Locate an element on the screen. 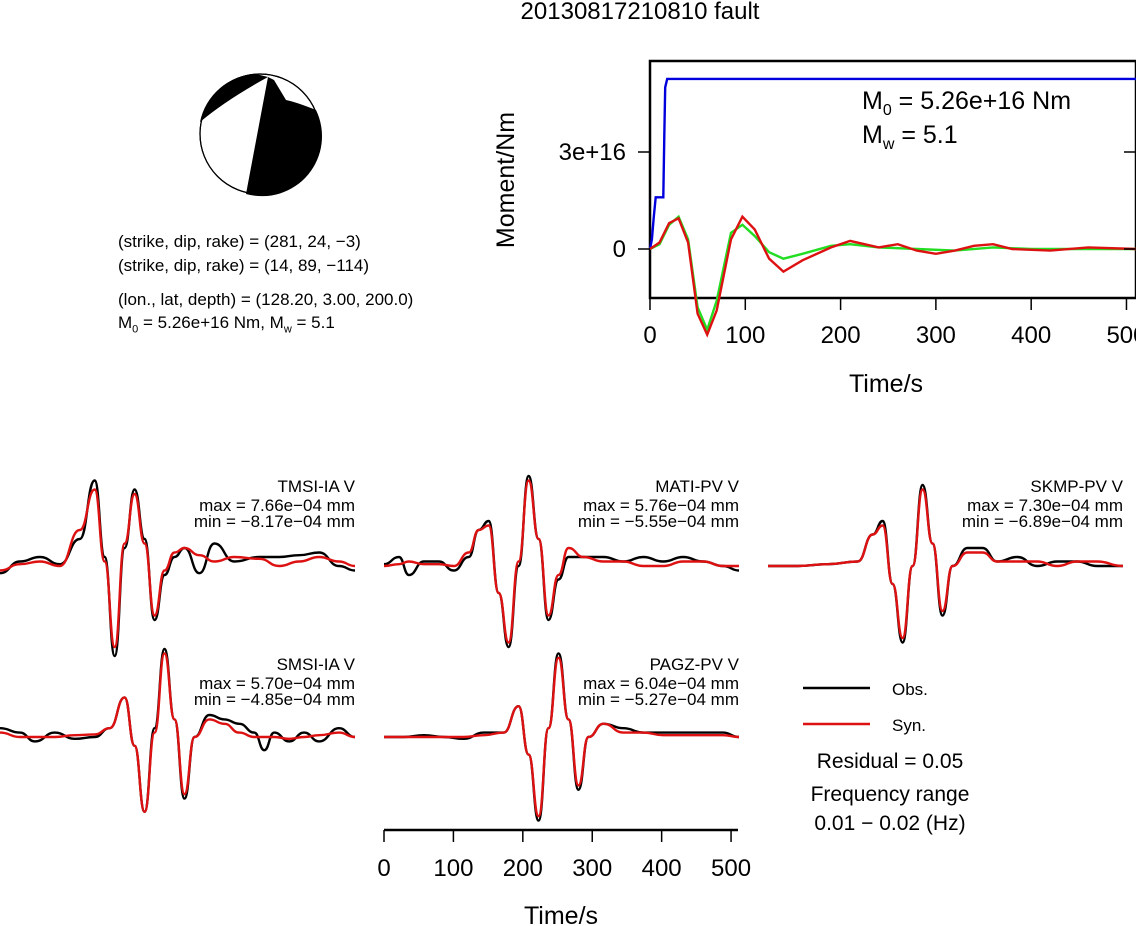  station-name: SKMP-PV V is located at coordinates (1076, 486).